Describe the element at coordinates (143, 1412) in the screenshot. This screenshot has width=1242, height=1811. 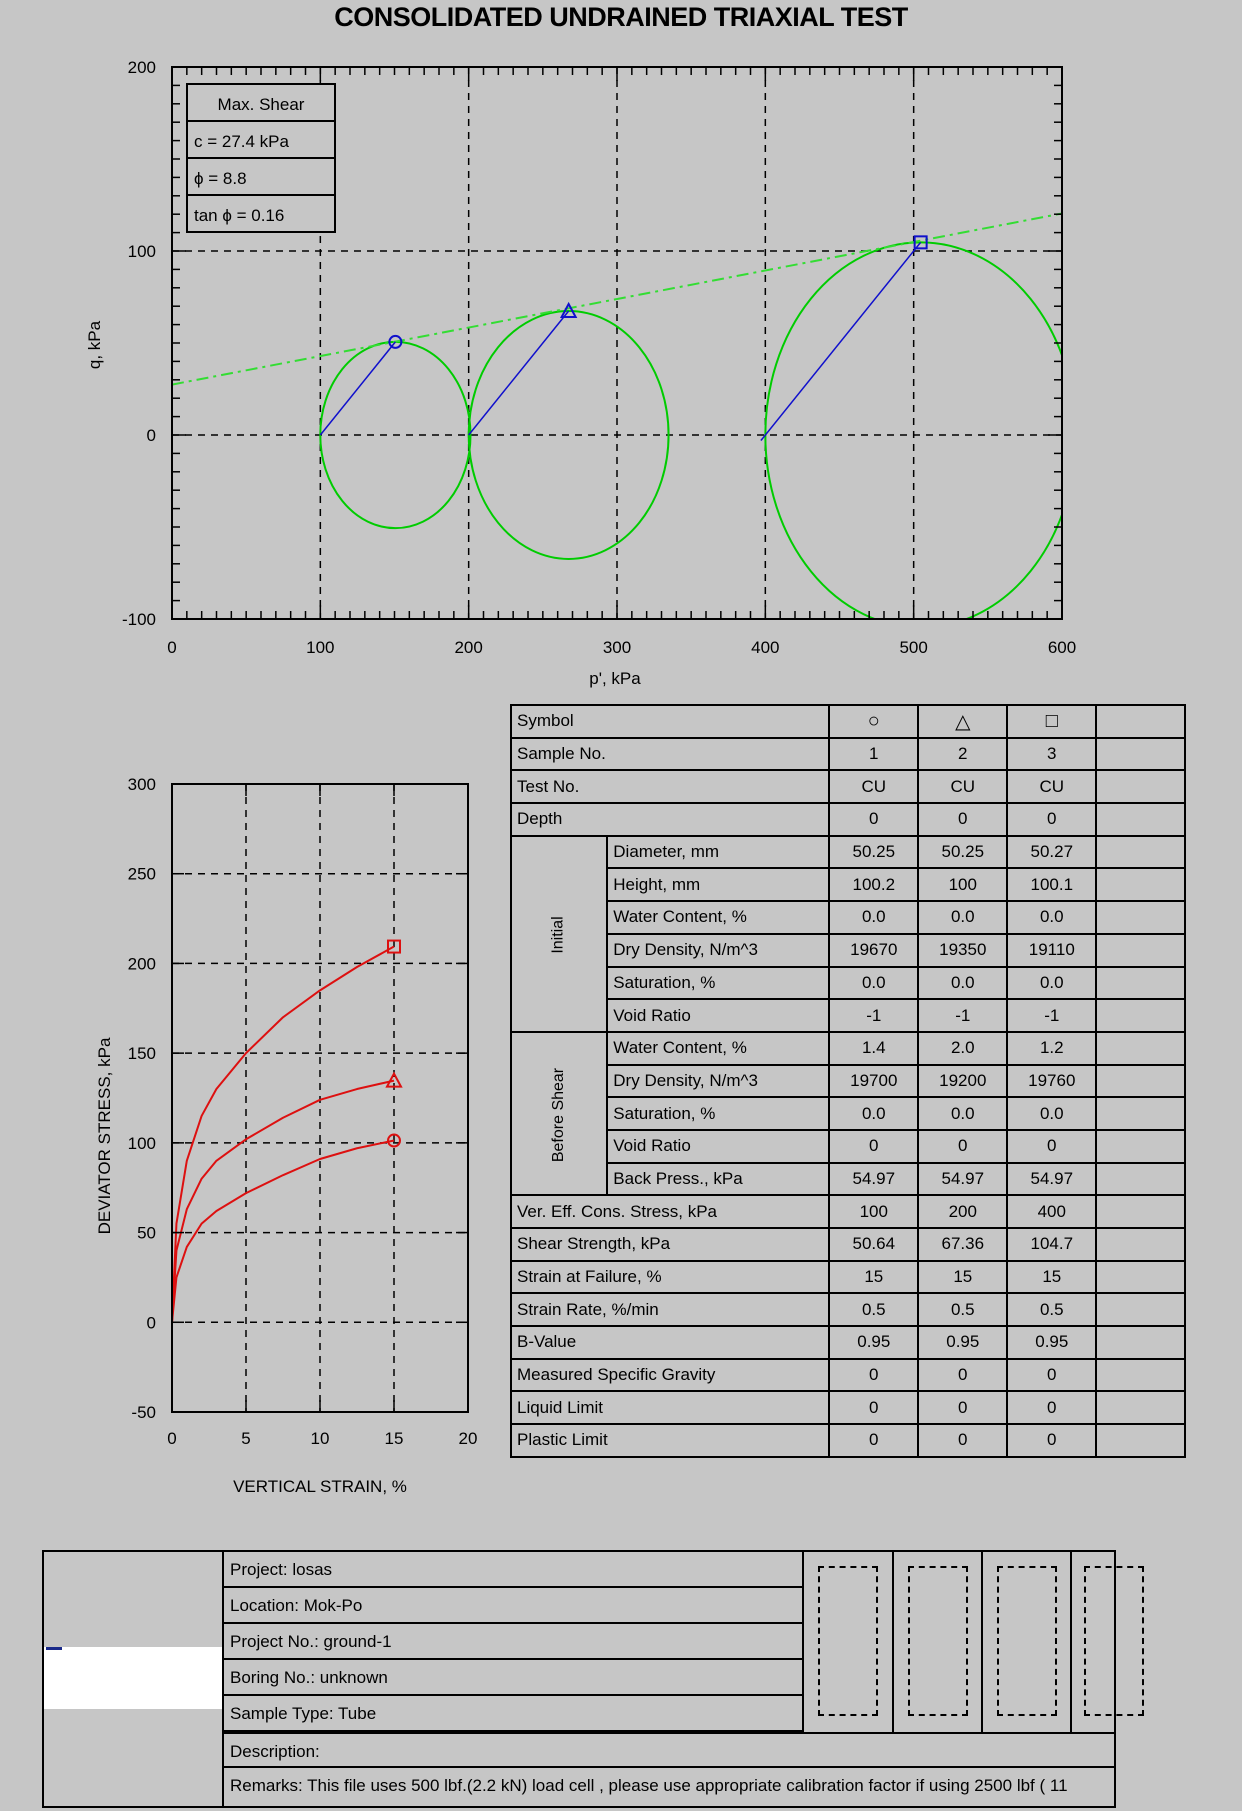
I see `ss-y-tick-label: -50` at that location.